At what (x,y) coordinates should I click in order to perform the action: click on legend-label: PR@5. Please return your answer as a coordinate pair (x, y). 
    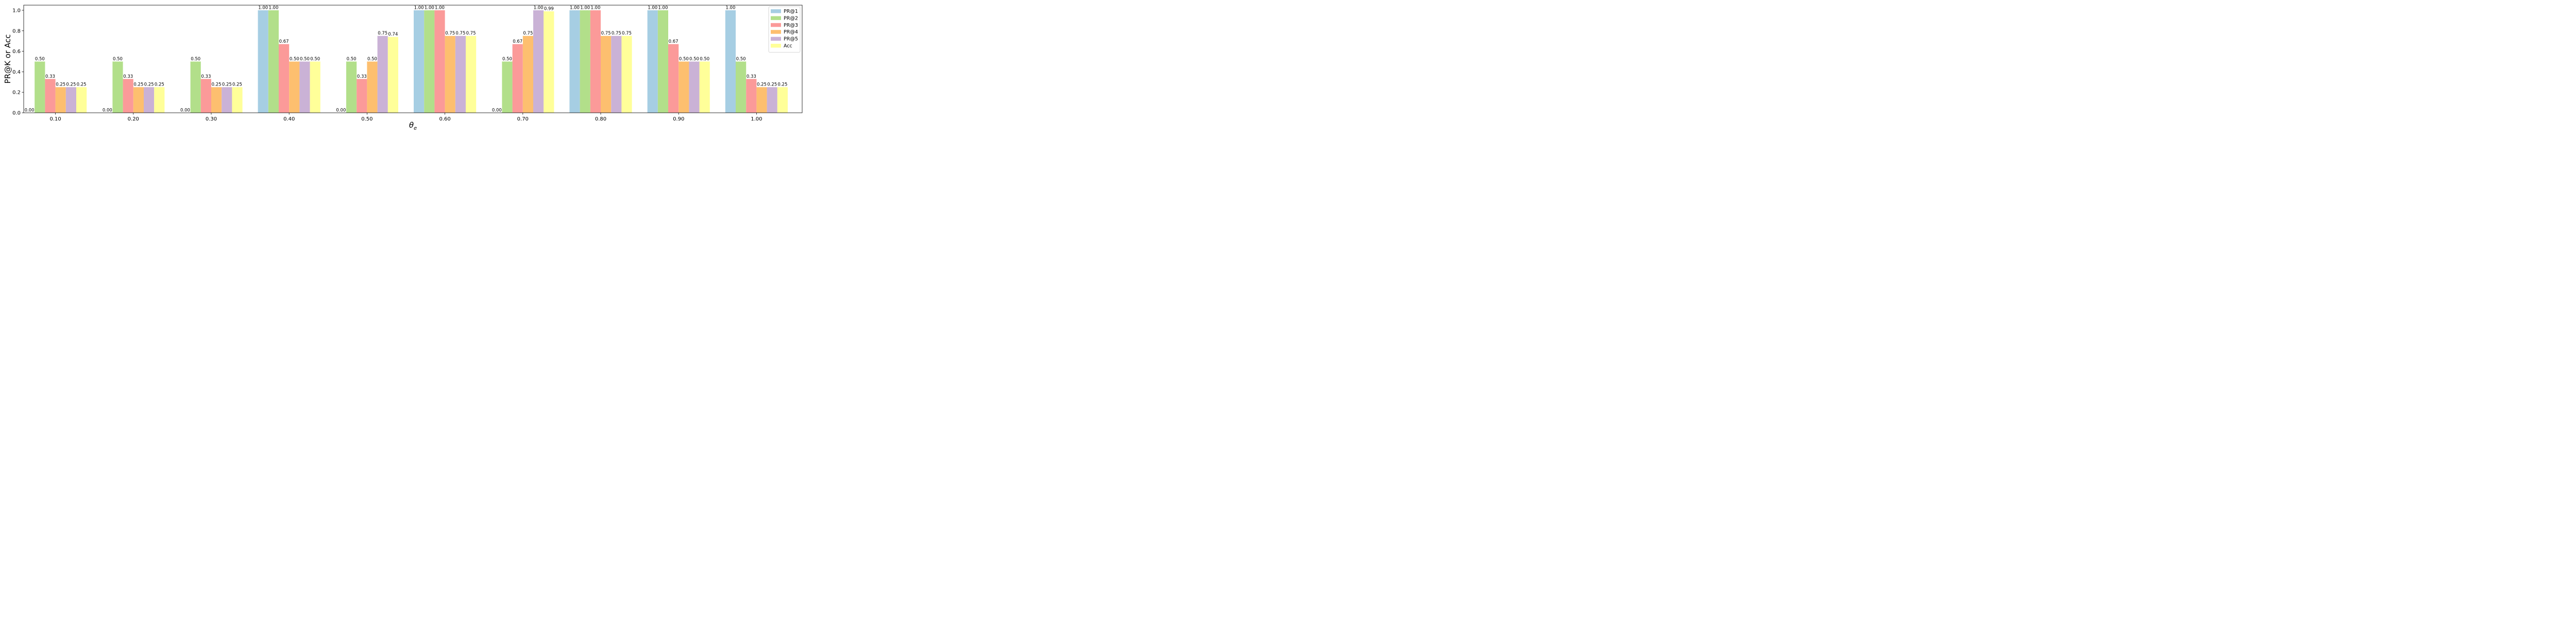
    Looking at the image, I should click on (791, 39).